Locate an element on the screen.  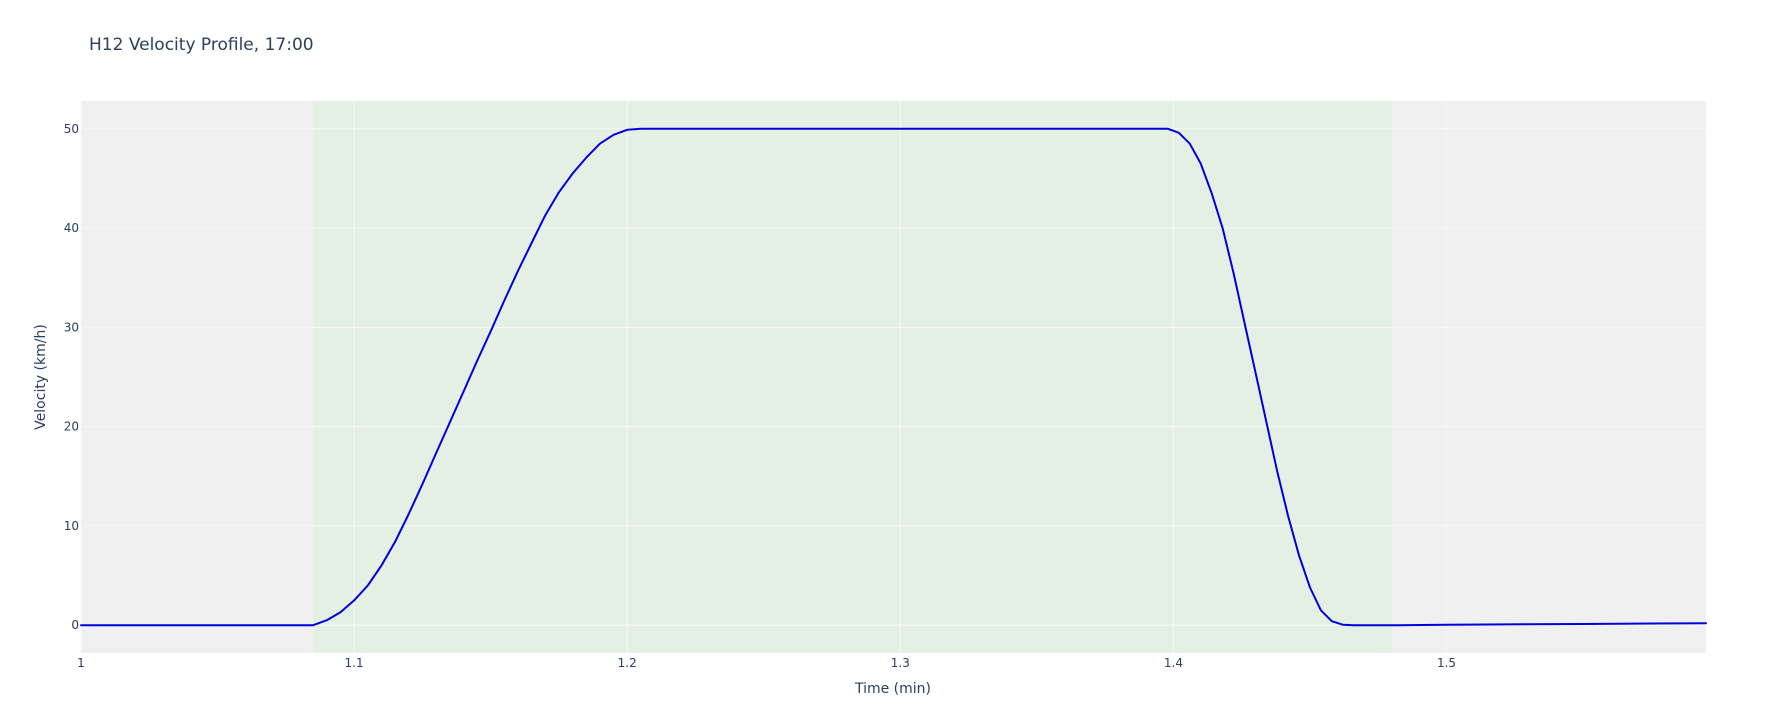
x-axis-title: Time (min) is located at coordinates (892, 689).